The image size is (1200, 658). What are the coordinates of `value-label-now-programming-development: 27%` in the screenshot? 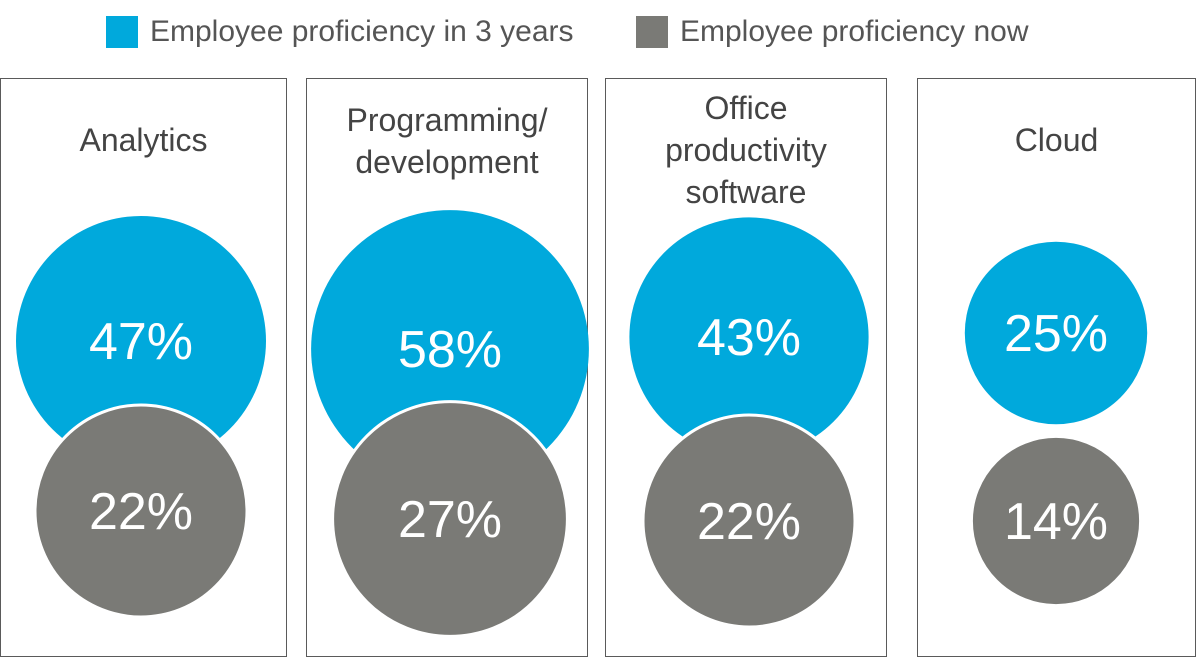 It's located at (450, 520).